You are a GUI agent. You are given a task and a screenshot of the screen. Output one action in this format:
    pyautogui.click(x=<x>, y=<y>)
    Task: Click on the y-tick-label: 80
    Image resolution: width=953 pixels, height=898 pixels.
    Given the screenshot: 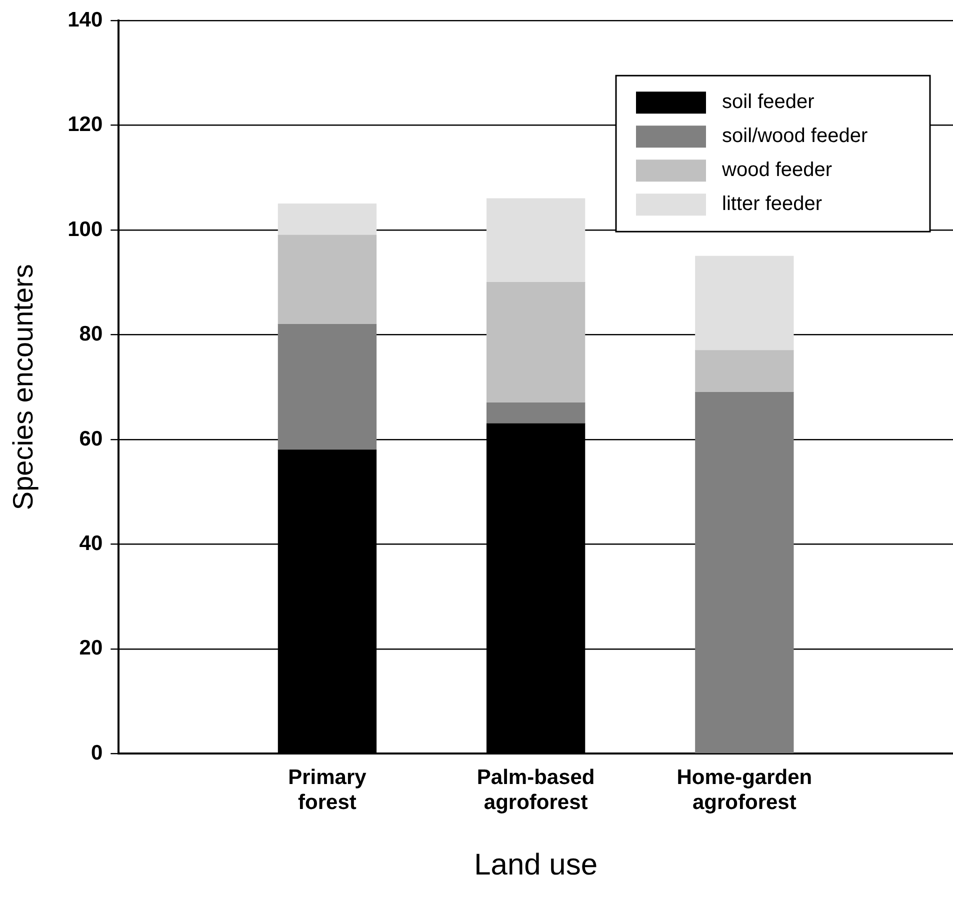 What is the action you would take?
    pyautogui.click(x=91, y=334)
    